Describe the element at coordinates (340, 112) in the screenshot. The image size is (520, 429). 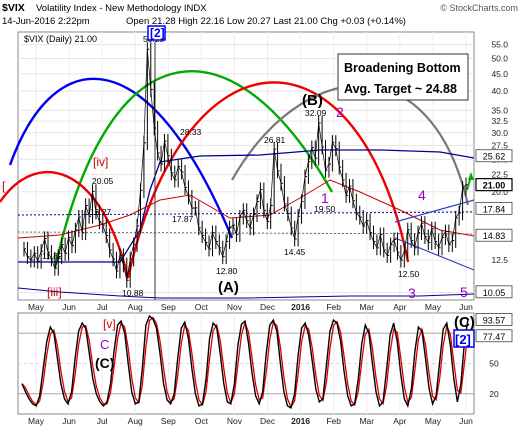
I see `purple-2-label: 2` at that location.